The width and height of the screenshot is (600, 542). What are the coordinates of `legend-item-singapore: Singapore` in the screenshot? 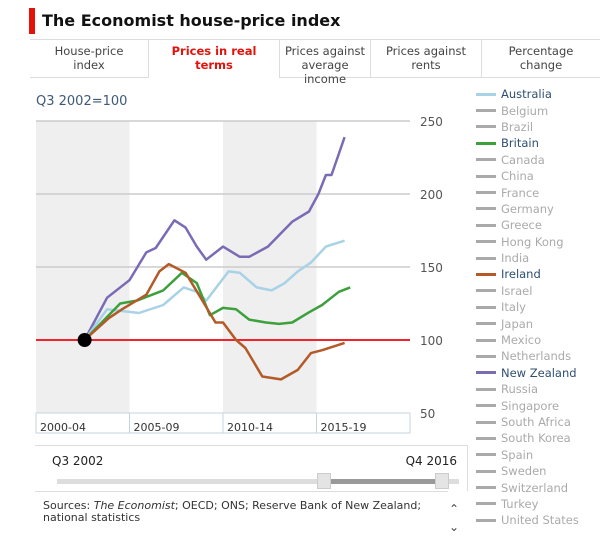 It's located at (536, 405).